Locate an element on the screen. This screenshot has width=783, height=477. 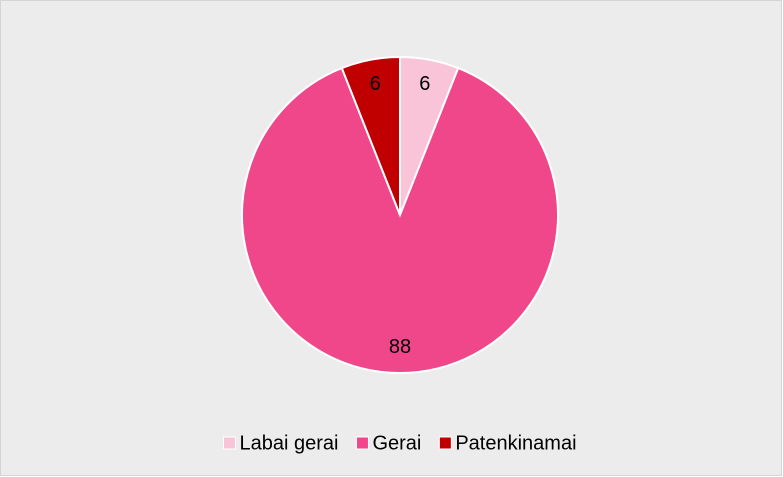
legend-label: Gerai is located at coordinates (396, 443).